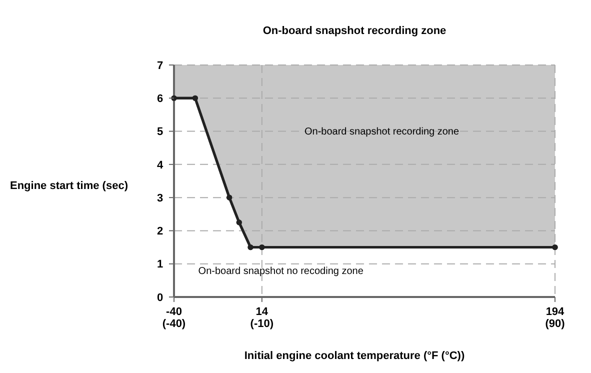 The width and height of the screenshot is (591, 373). I want to click on chart-title: On-board snapshot recording zone, so click(354, 31).